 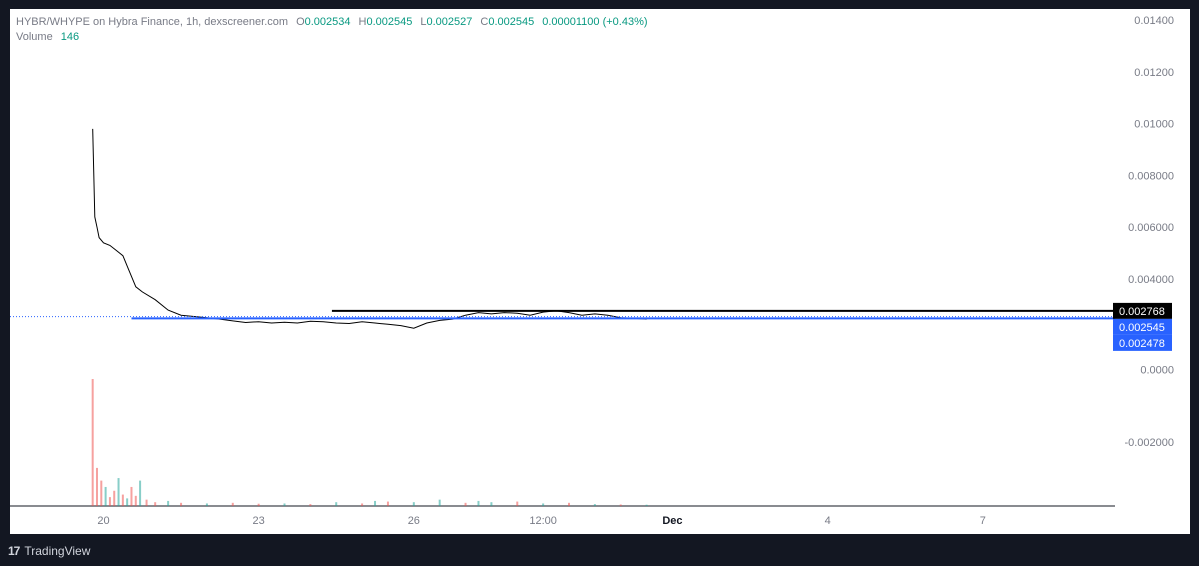 I want to click on close-key: C, so click(x=484, y=22).